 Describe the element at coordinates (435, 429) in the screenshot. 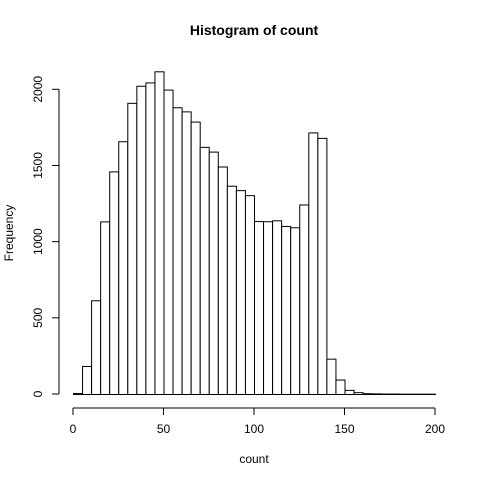

I see `x-tick-label: 200` at that location.